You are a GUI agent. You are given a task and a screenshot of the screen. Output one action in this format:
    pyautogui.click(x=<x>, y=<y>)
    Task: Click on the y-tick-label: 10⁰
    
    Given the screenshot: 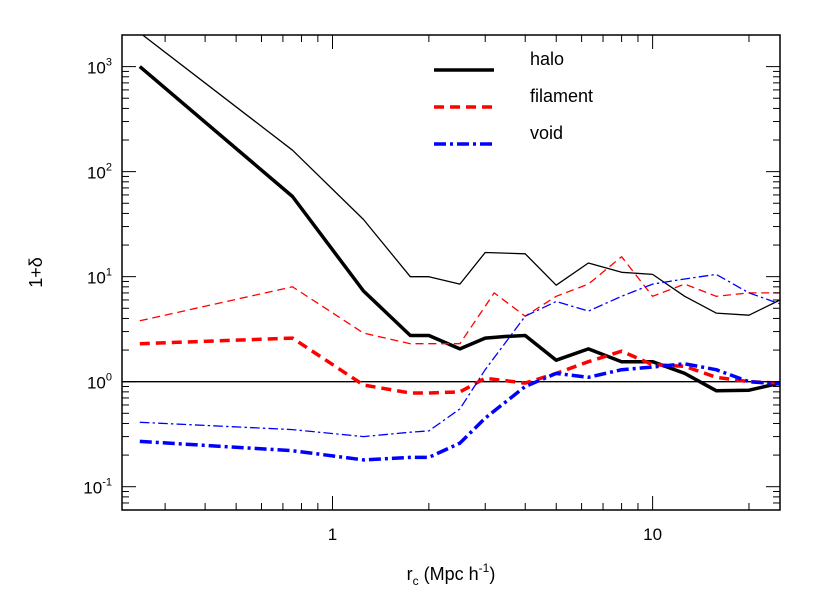 What is the action you would take?
    pyautogui.click(x=99, y=382)
    